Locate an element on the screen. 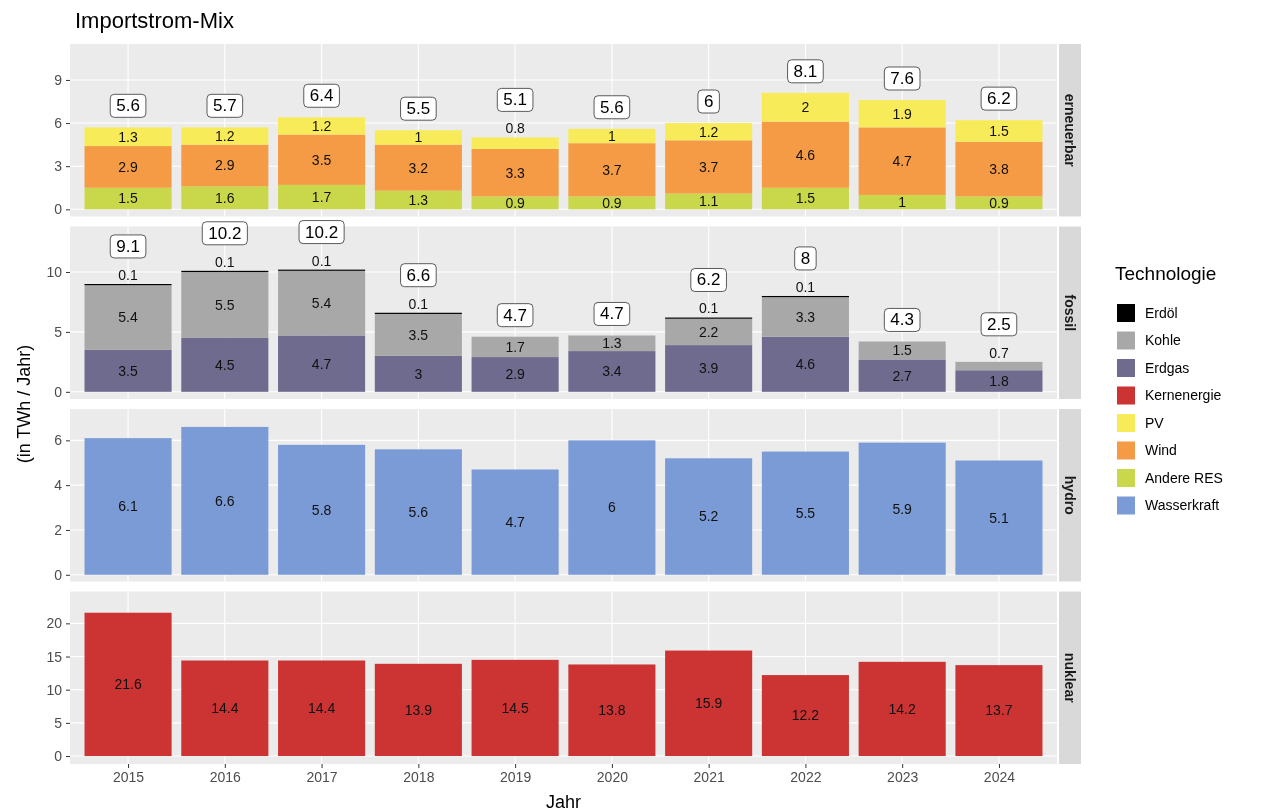  data-label: 15.9 is located at coordinates (709, 703).